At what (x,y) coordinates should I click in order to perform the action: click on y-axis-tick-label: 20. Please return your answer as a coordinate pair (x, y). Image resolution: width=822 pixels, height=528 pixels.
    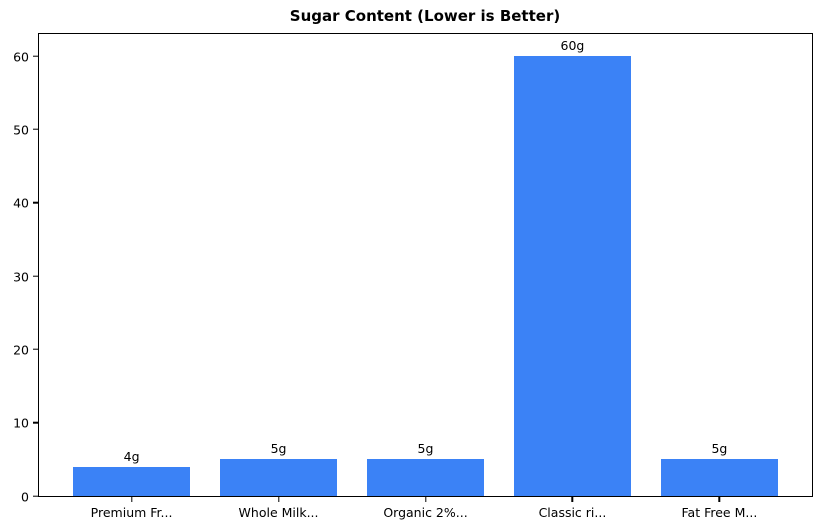
    Looking at the image, I should click on (21, 350).